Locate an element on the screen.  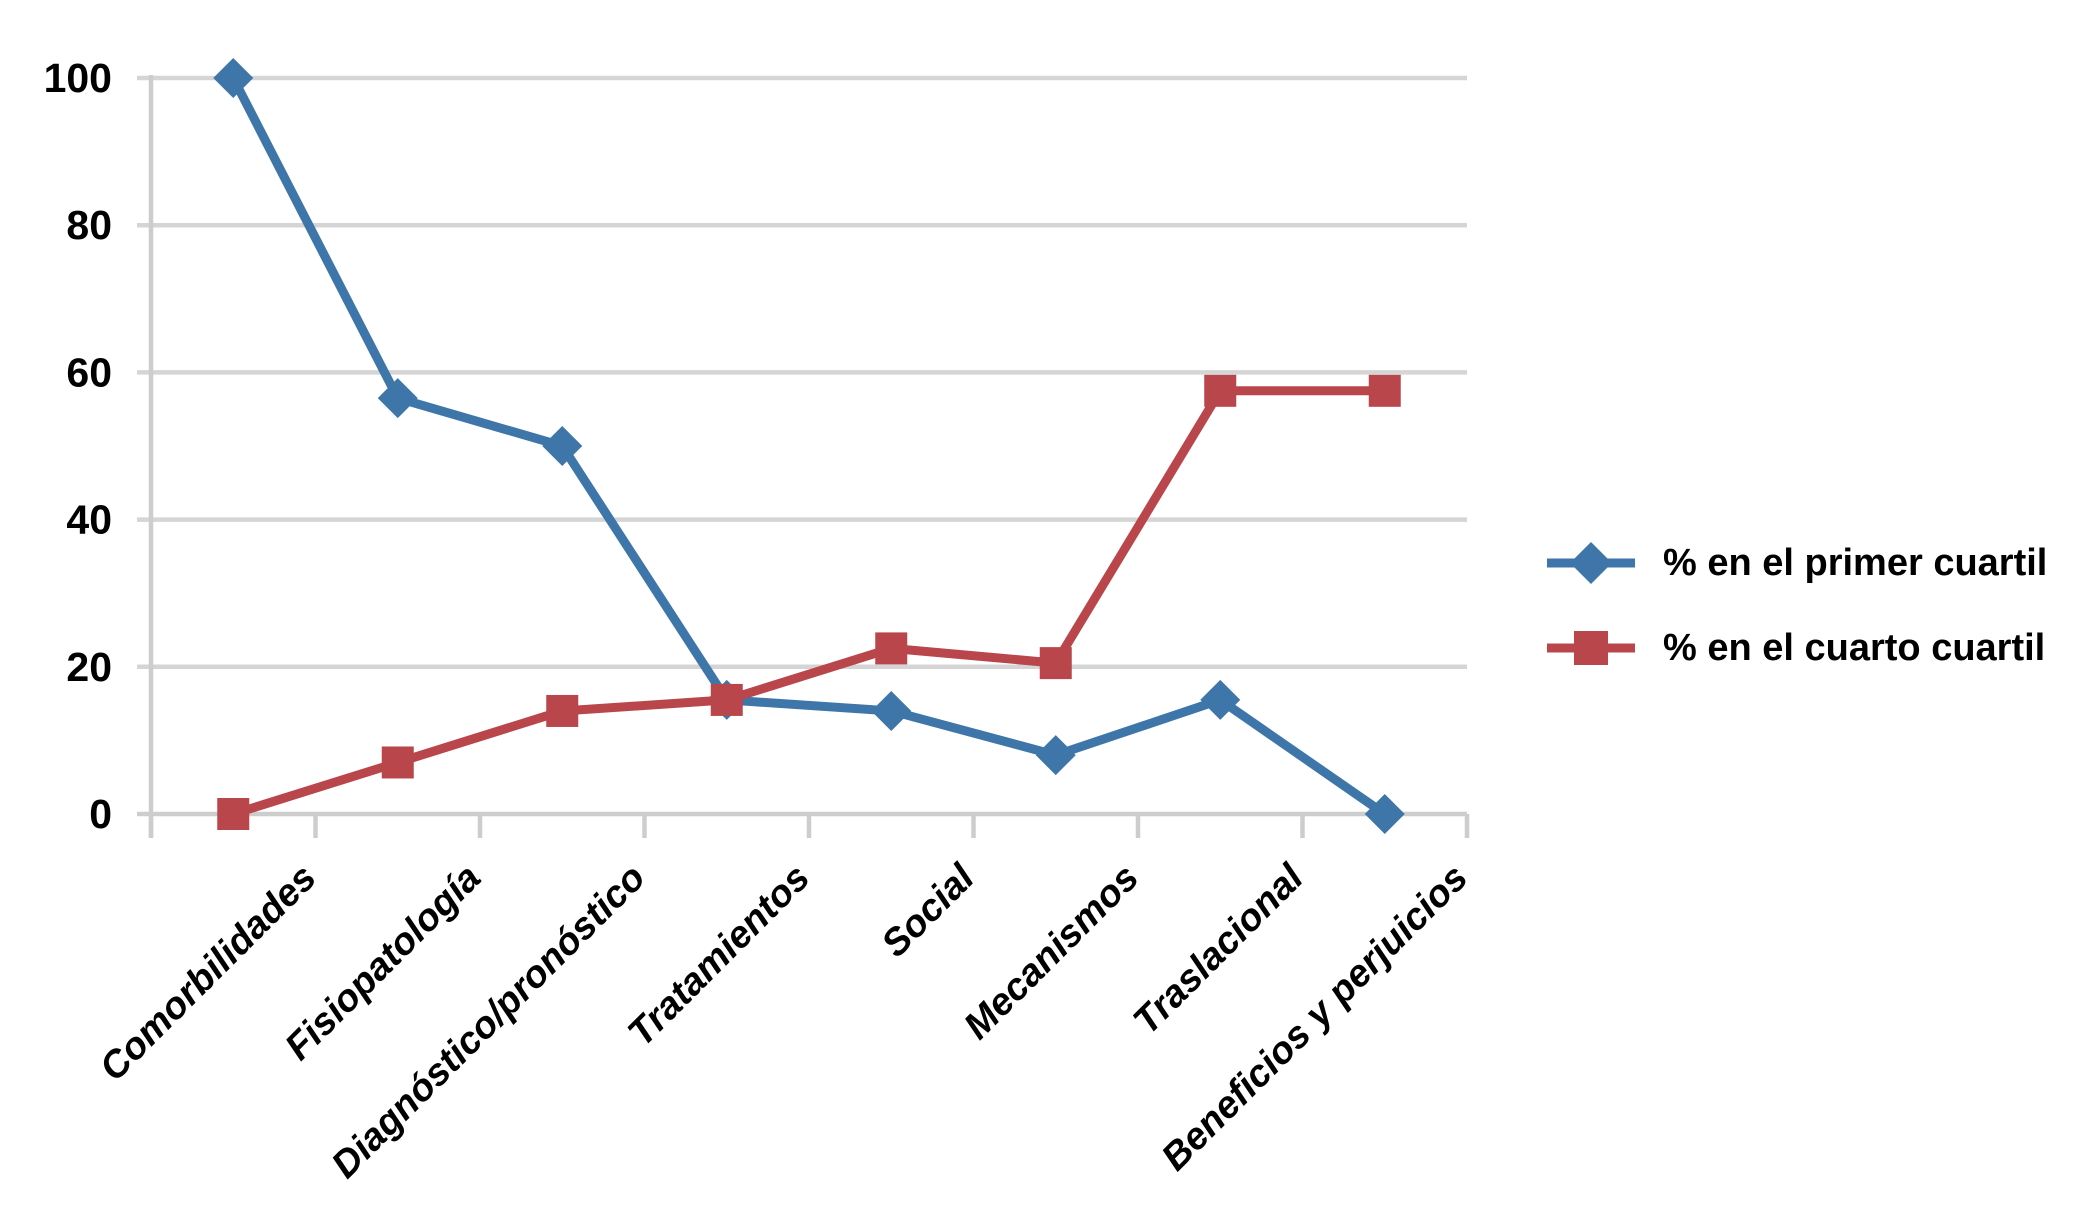
marker-diamond-mecanismos is located at coordinates (1055, 755).